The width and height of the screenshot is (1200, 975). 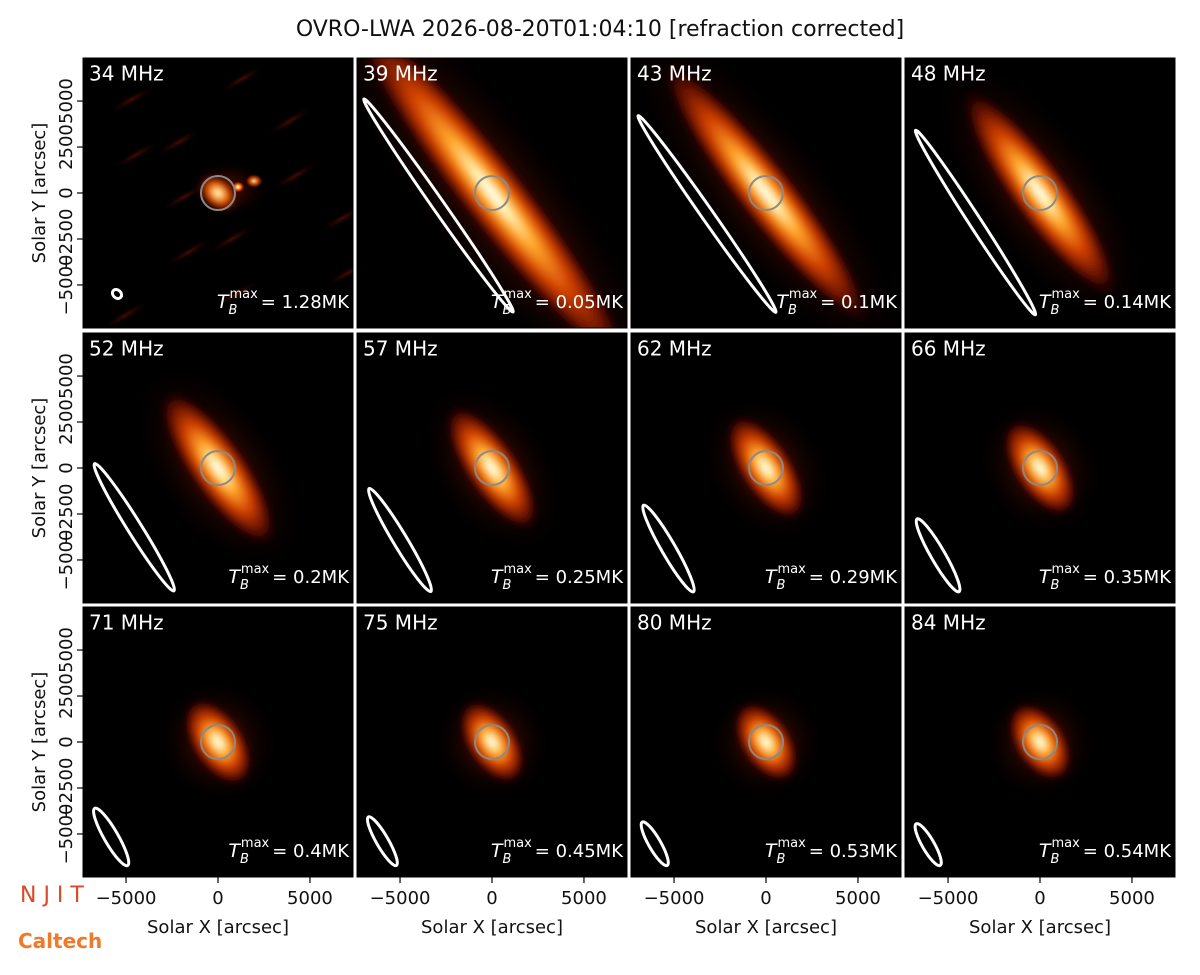 I want to click on tmax-value: = 0.2MK, so click(x=311, y=577).